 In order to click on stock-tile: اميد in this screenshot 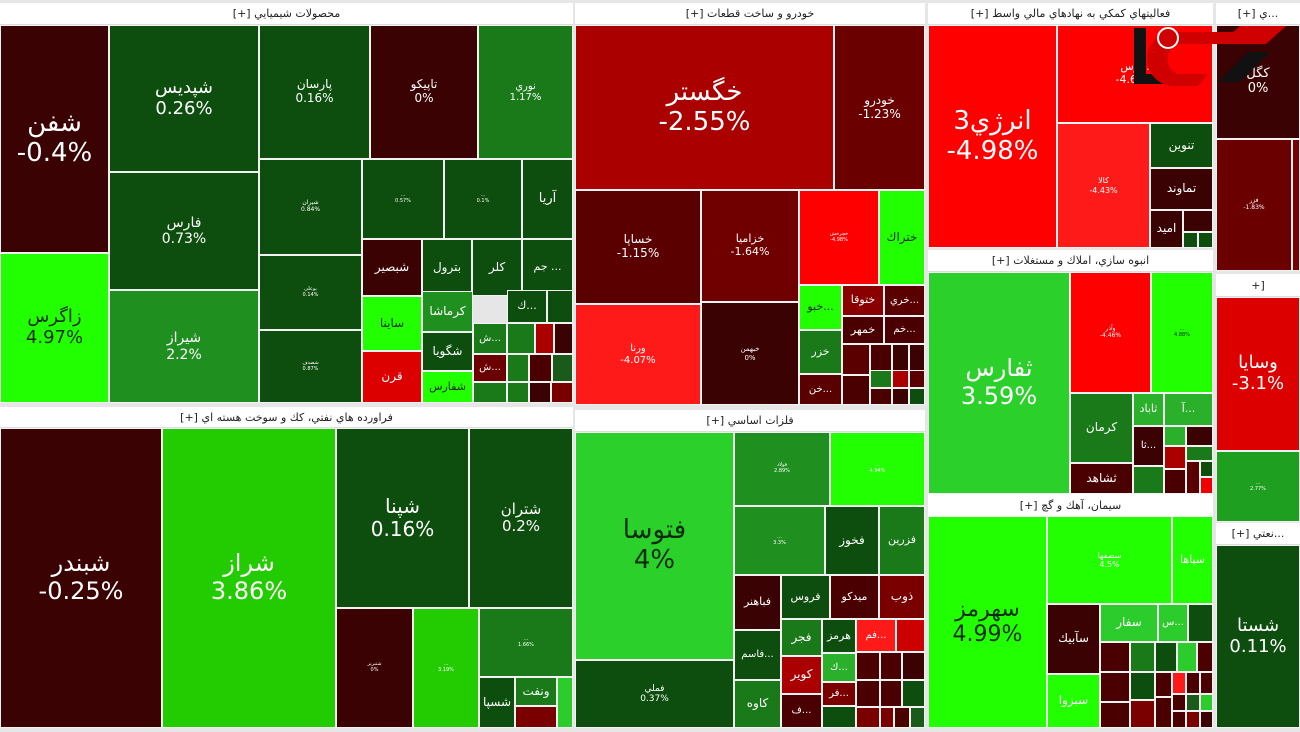, I will do `click(1166, 229)`.